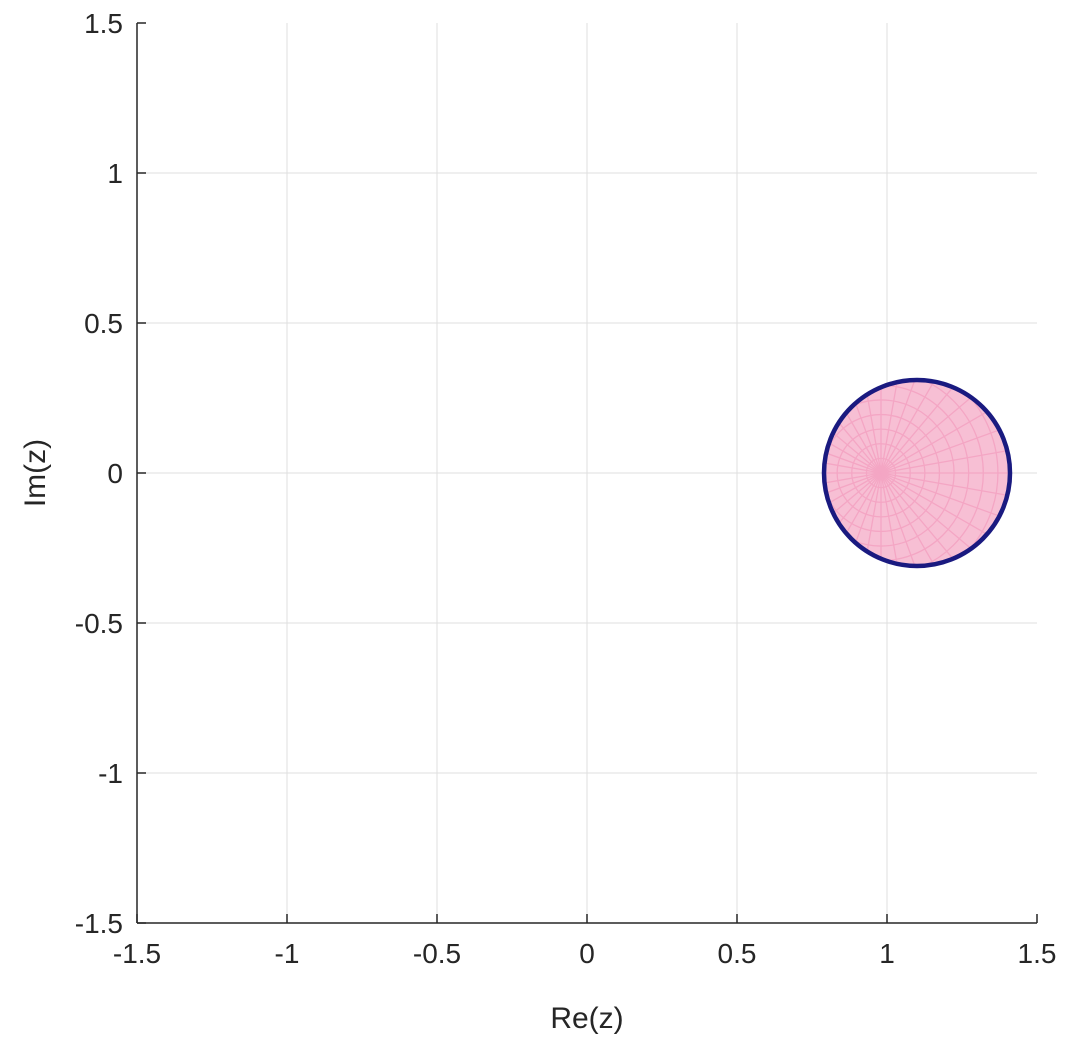 The image size is (1071, 1046). I want to click on x-tick-label: 0.5, so click(737, 953).